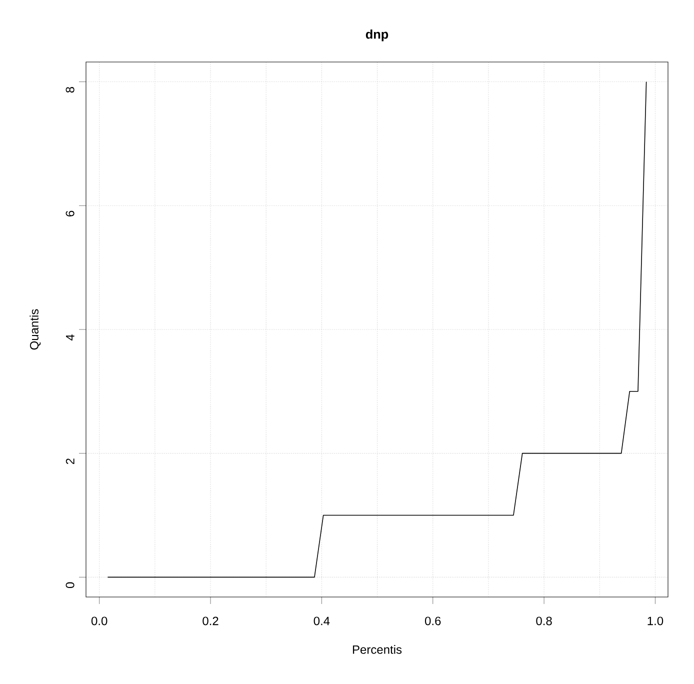  What do you see at coordinates (70, 337) in the screenshot?
I see `y-tick-label: 4` at bounding box center [70, 337].